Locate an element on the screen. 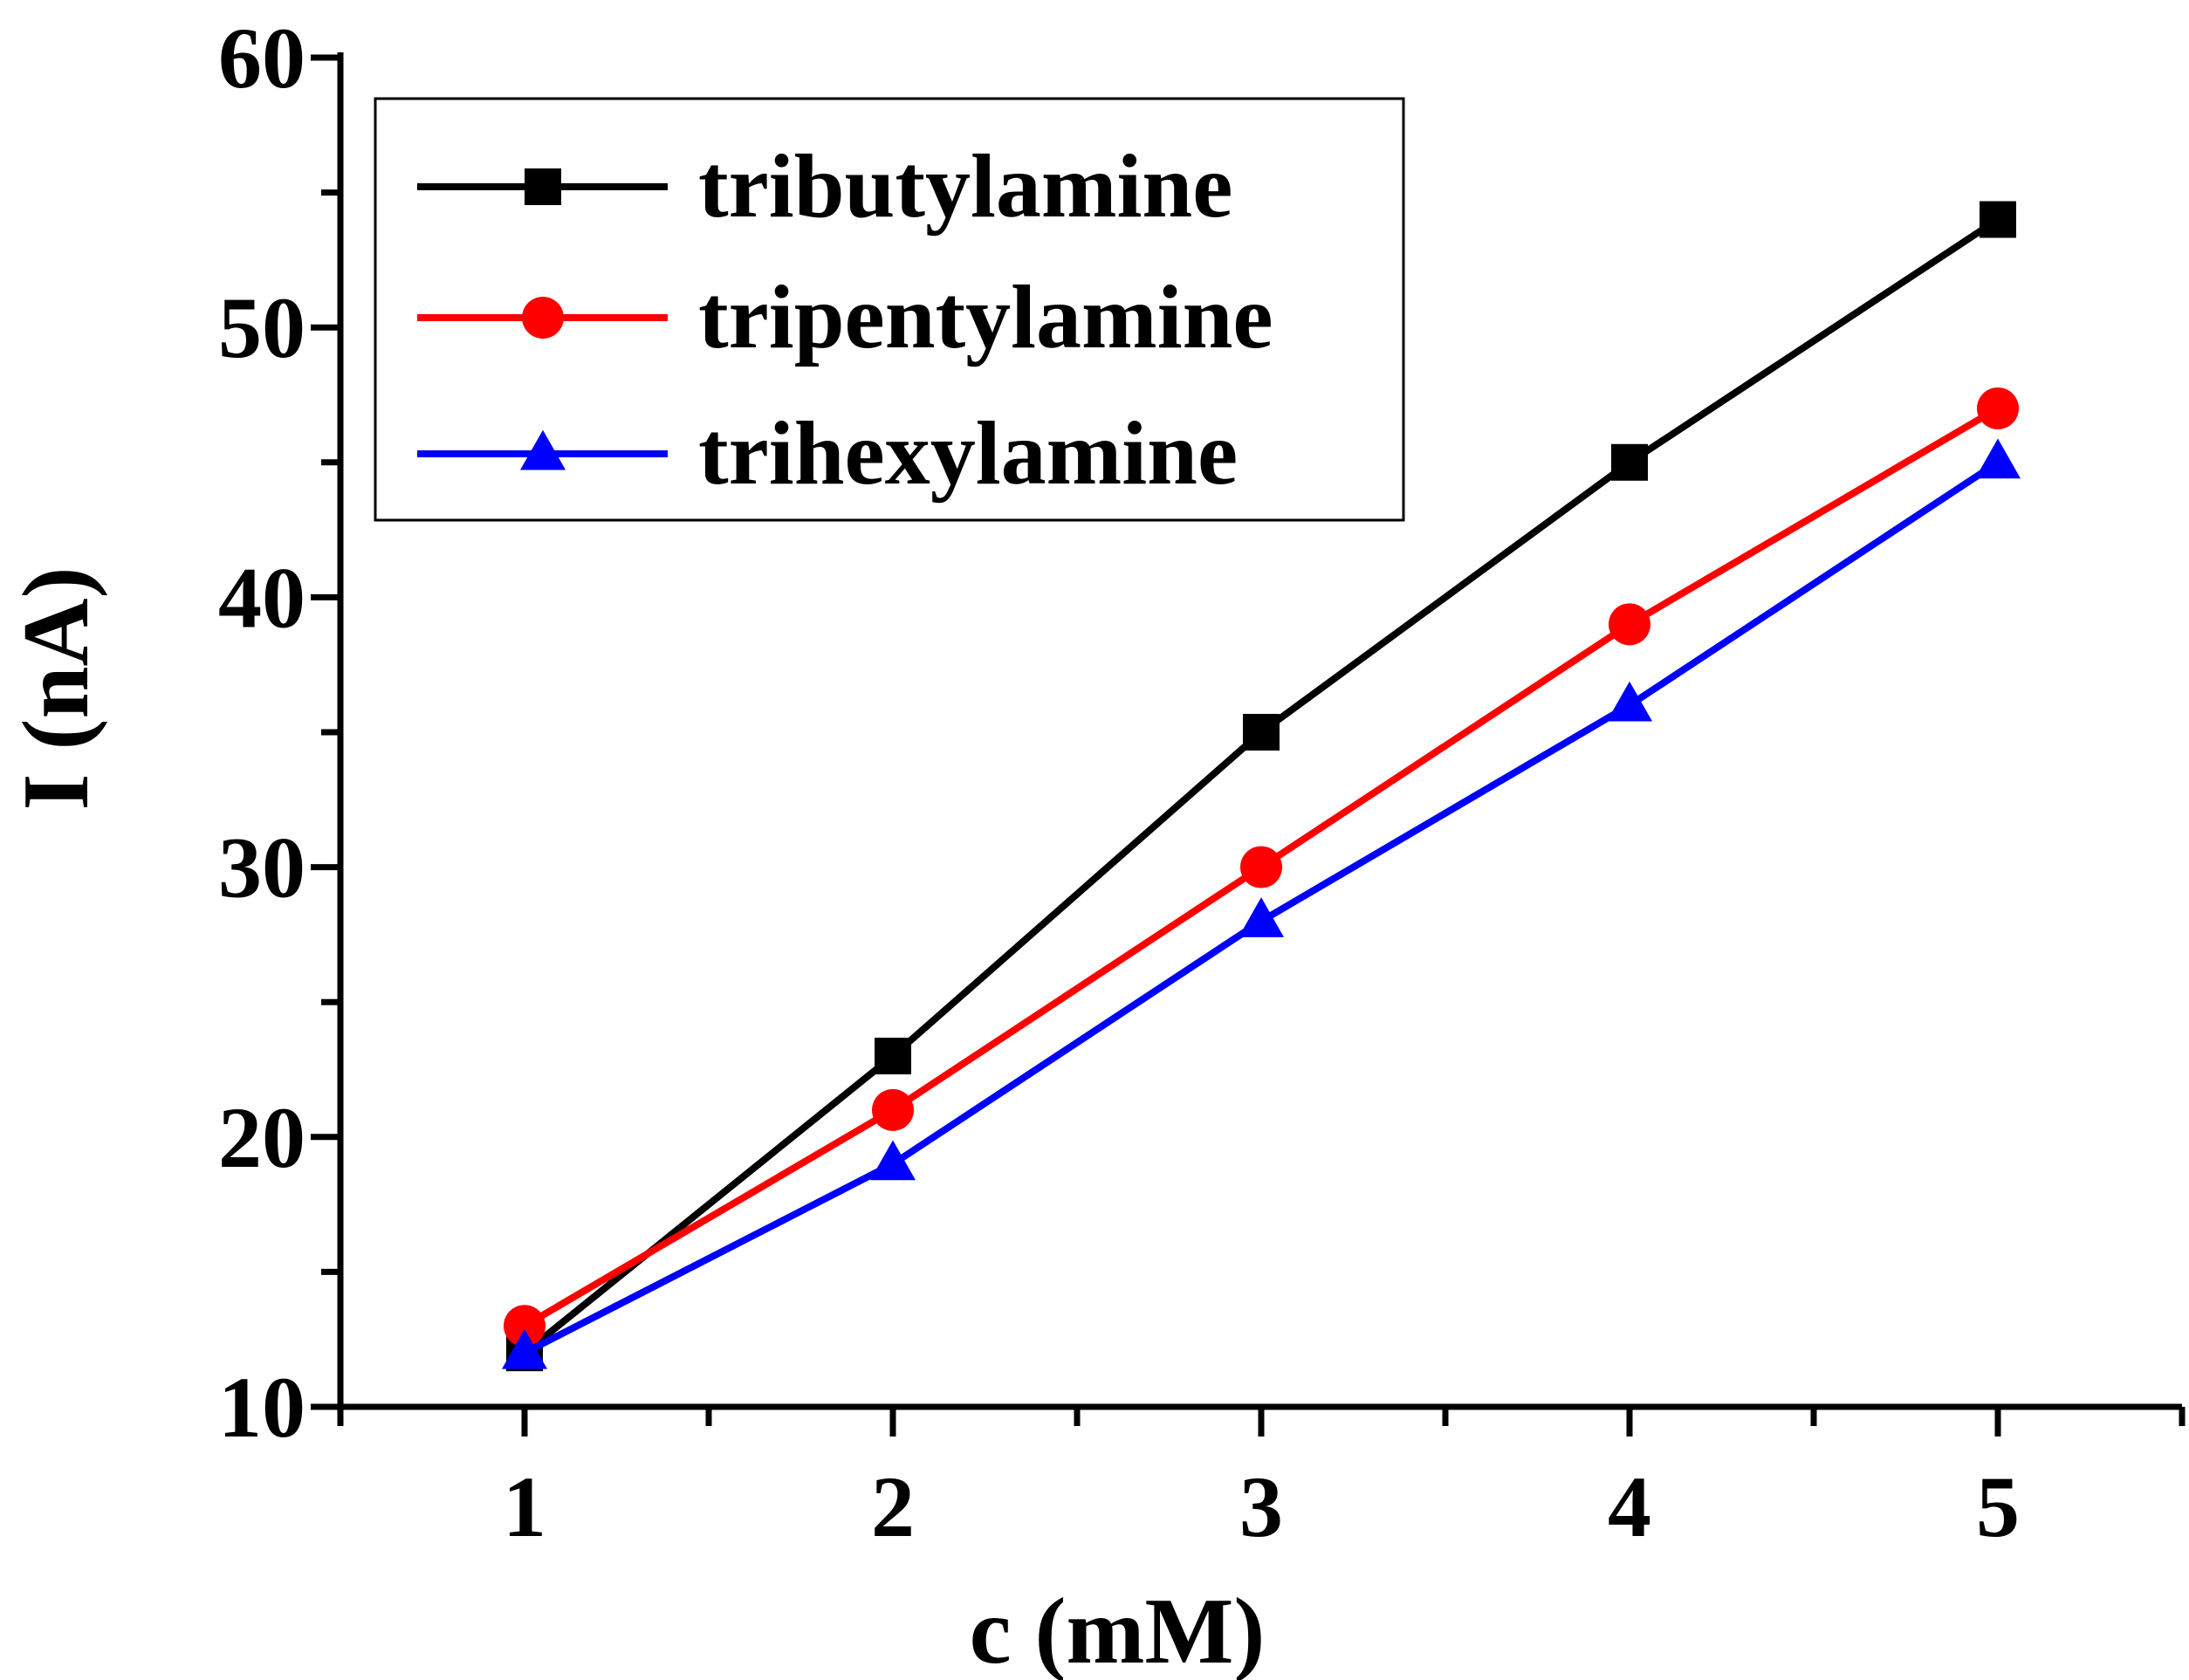 The height and width of the screenshot is (1680, 2189). y-tick-label-20: 20 is located at coordinates (262, 1137).